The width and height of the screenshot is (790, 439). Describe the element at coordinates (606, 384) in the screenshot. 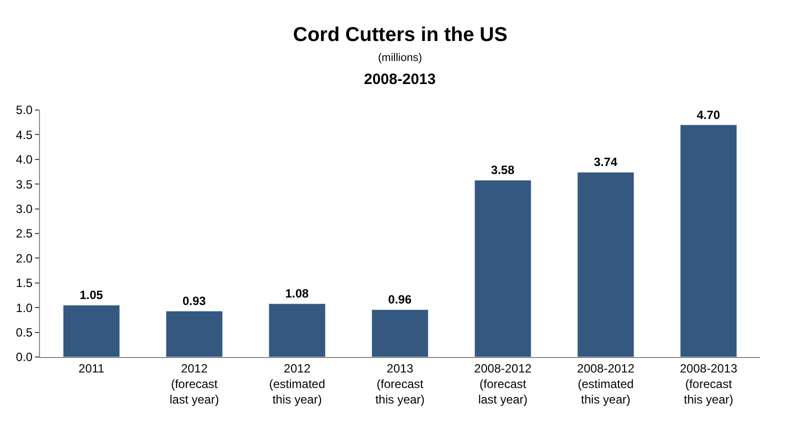

I see `x-tick-label: 2008-2012 (estimated this year)` at that location.